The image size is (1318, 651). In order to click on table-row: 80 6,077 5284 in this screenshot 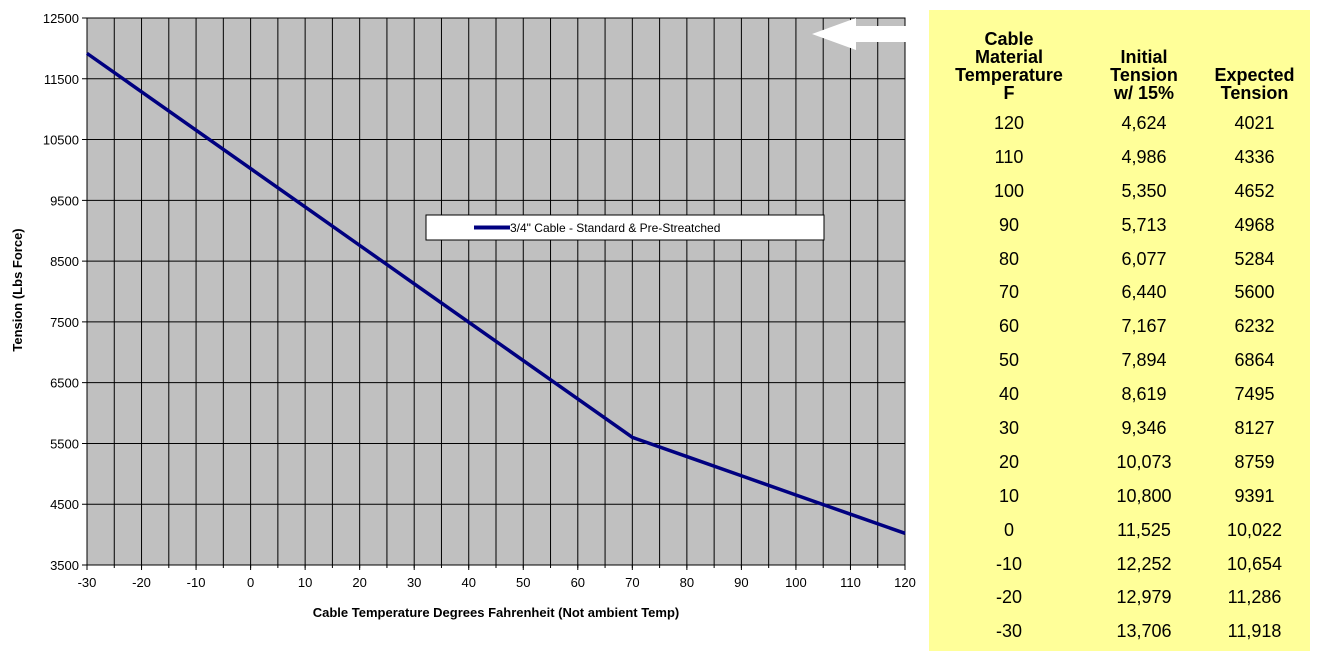, I will do `click(1119, 259)`.